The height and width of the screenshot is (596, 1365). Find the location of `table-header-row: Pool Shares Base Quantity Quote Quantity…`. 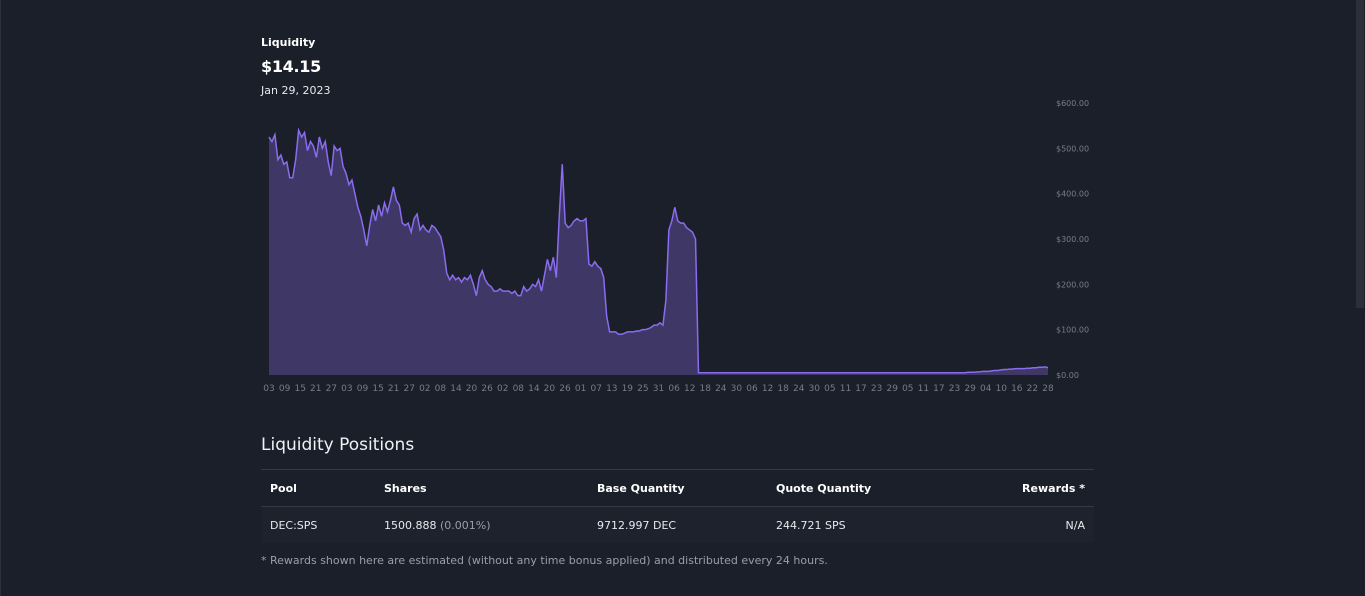

table-header-row: Pool Shares Base Quantity Quote Quantity… is located at coordinates (677, 488).